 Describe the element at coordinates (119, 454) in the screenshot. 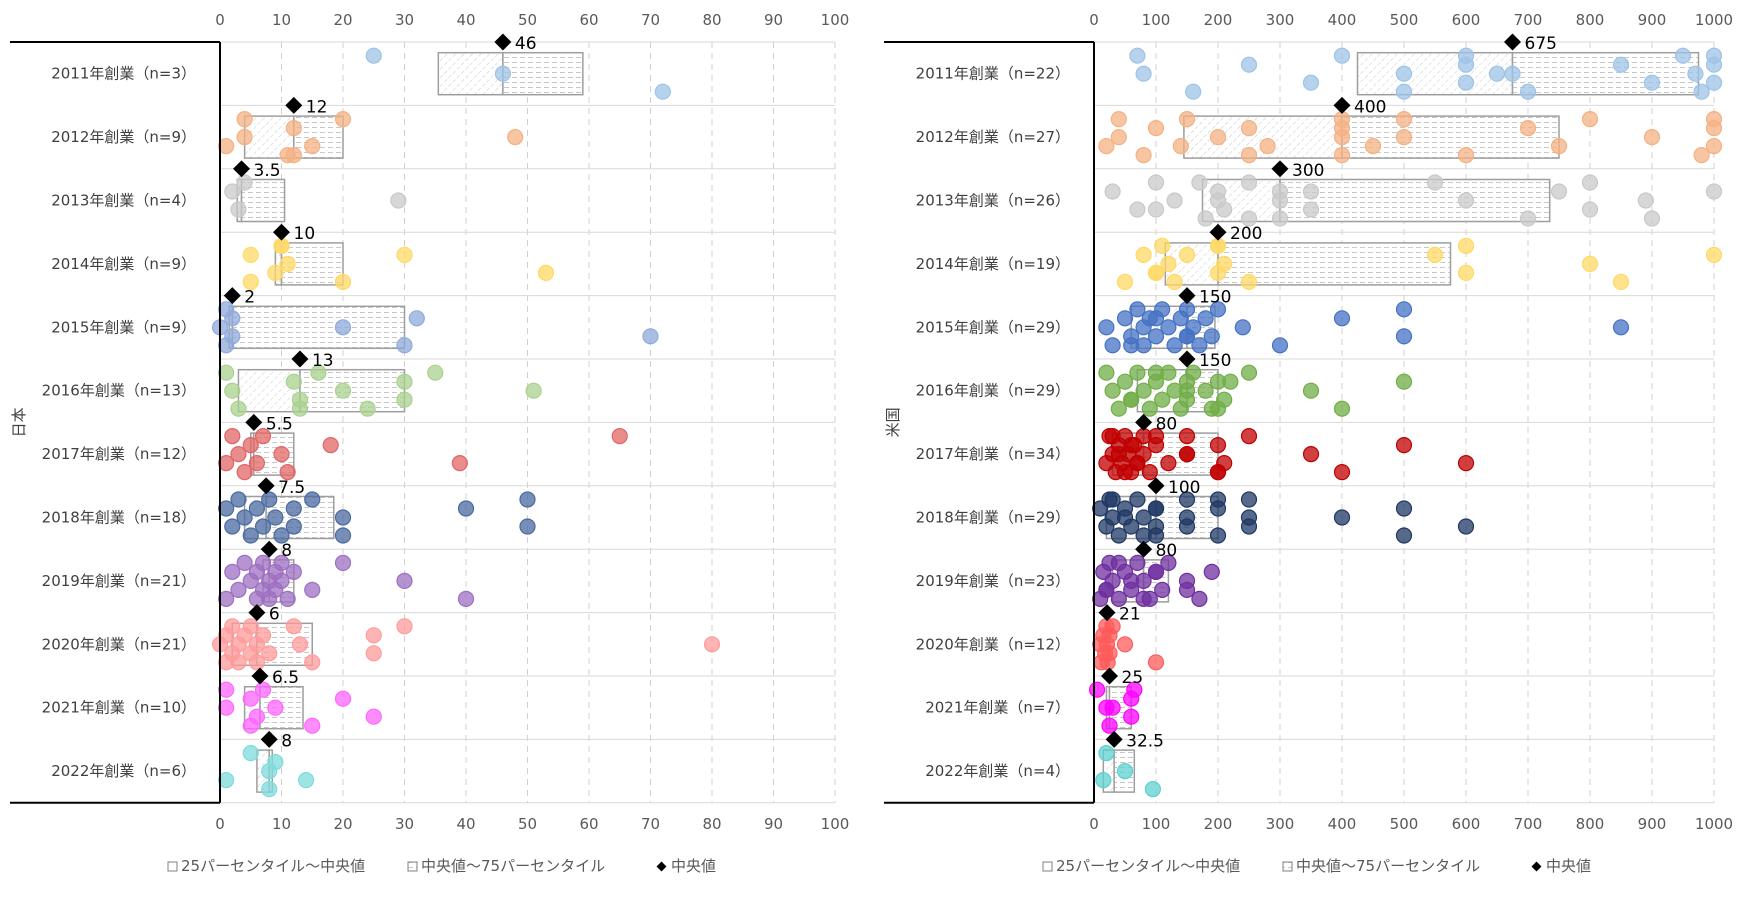

I see `category-label: 2017年創業（n=12）` at that location.